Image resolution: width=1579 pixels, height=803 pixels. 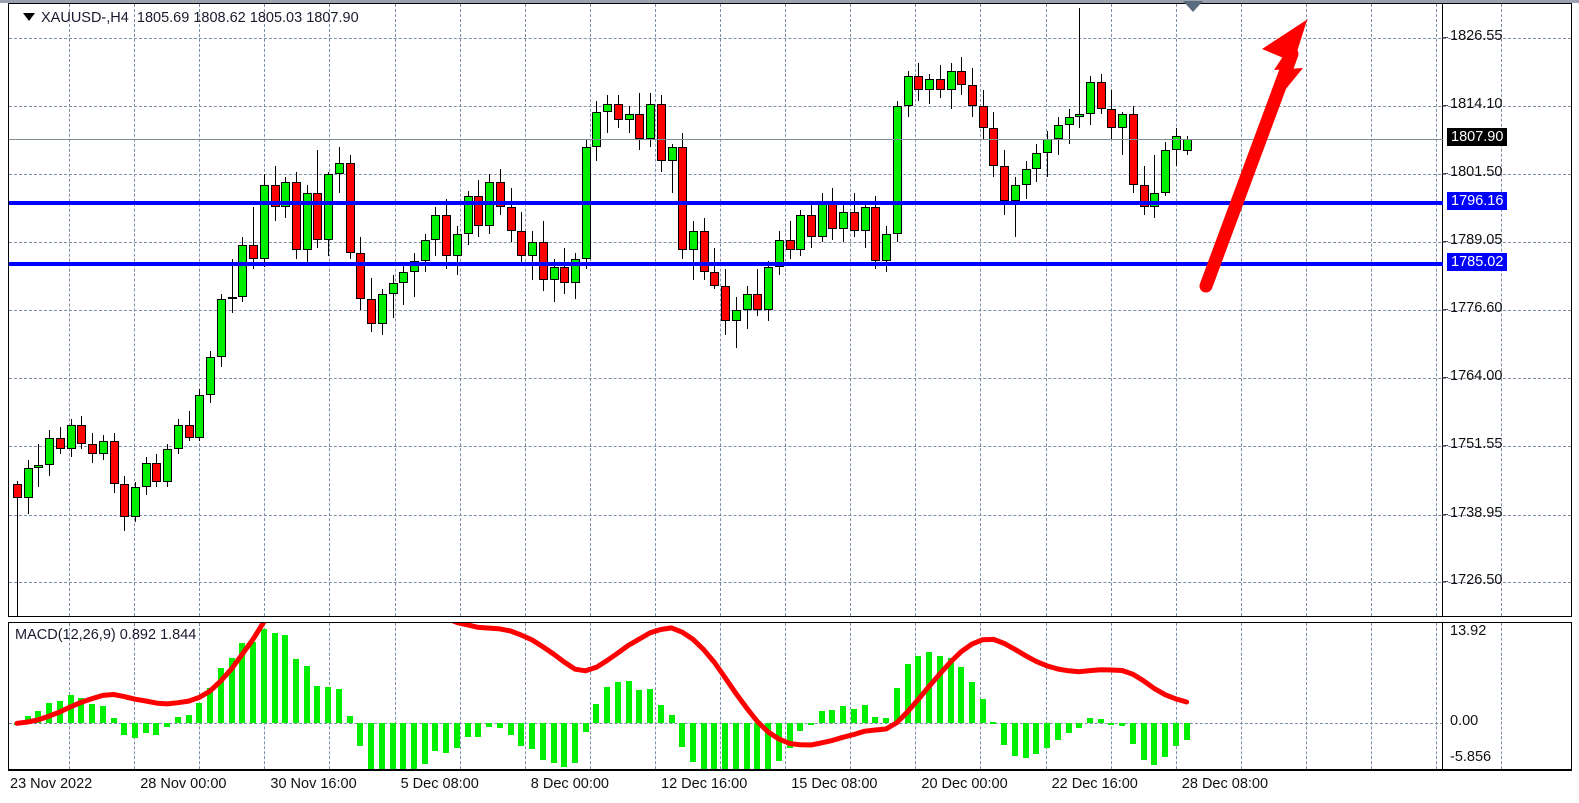 What do you see at coordinates (1477, 261) in the screenshot?
I see `level-price-label: 1785.02` at bounding box center [1477, 261].